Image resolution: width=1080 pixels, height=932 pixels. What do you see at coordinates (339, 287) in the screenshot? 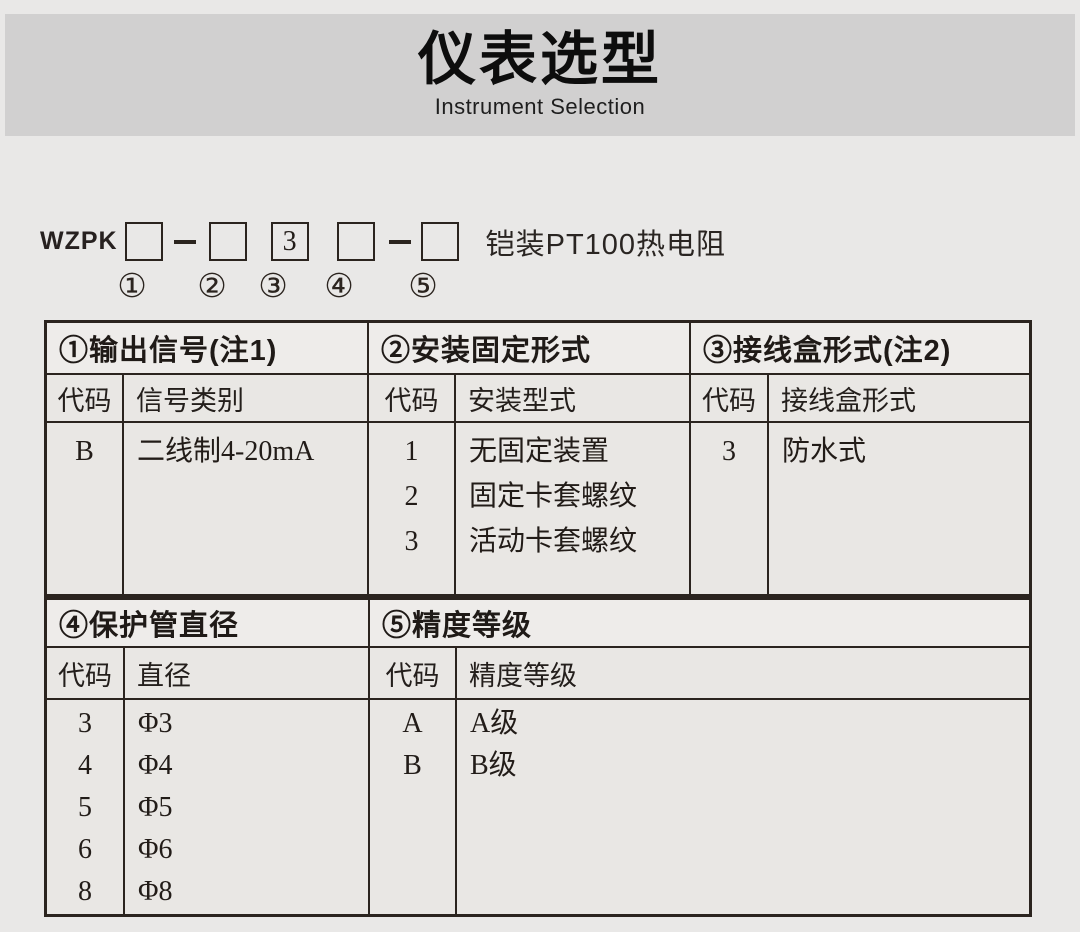
I see `position-marker-4-icon: ④` at bounding box center [339, 287].